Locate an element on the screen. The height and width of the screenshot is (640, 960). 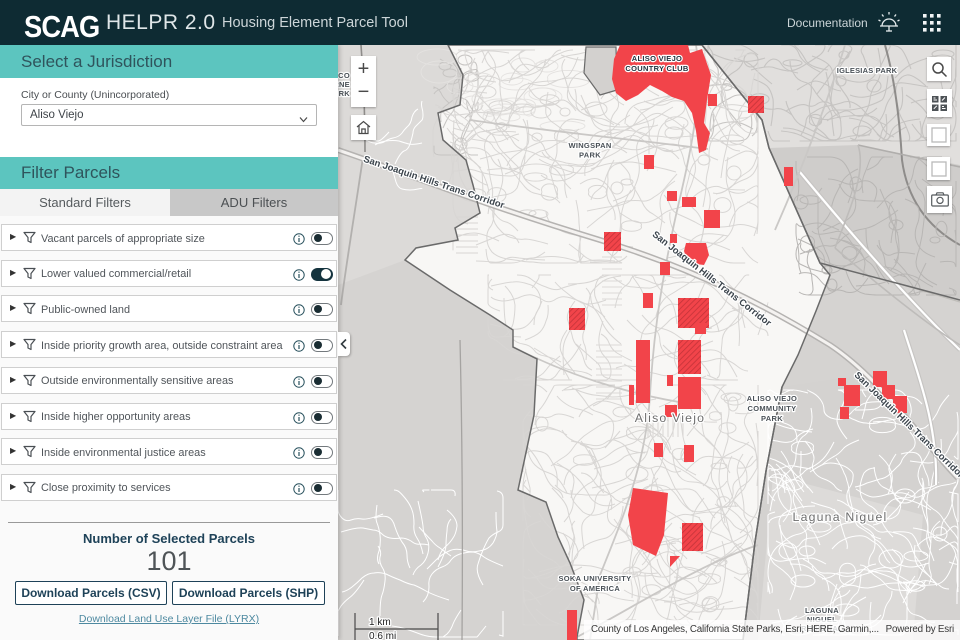
svg-text: 1 km is located at coordinates (380, 622).